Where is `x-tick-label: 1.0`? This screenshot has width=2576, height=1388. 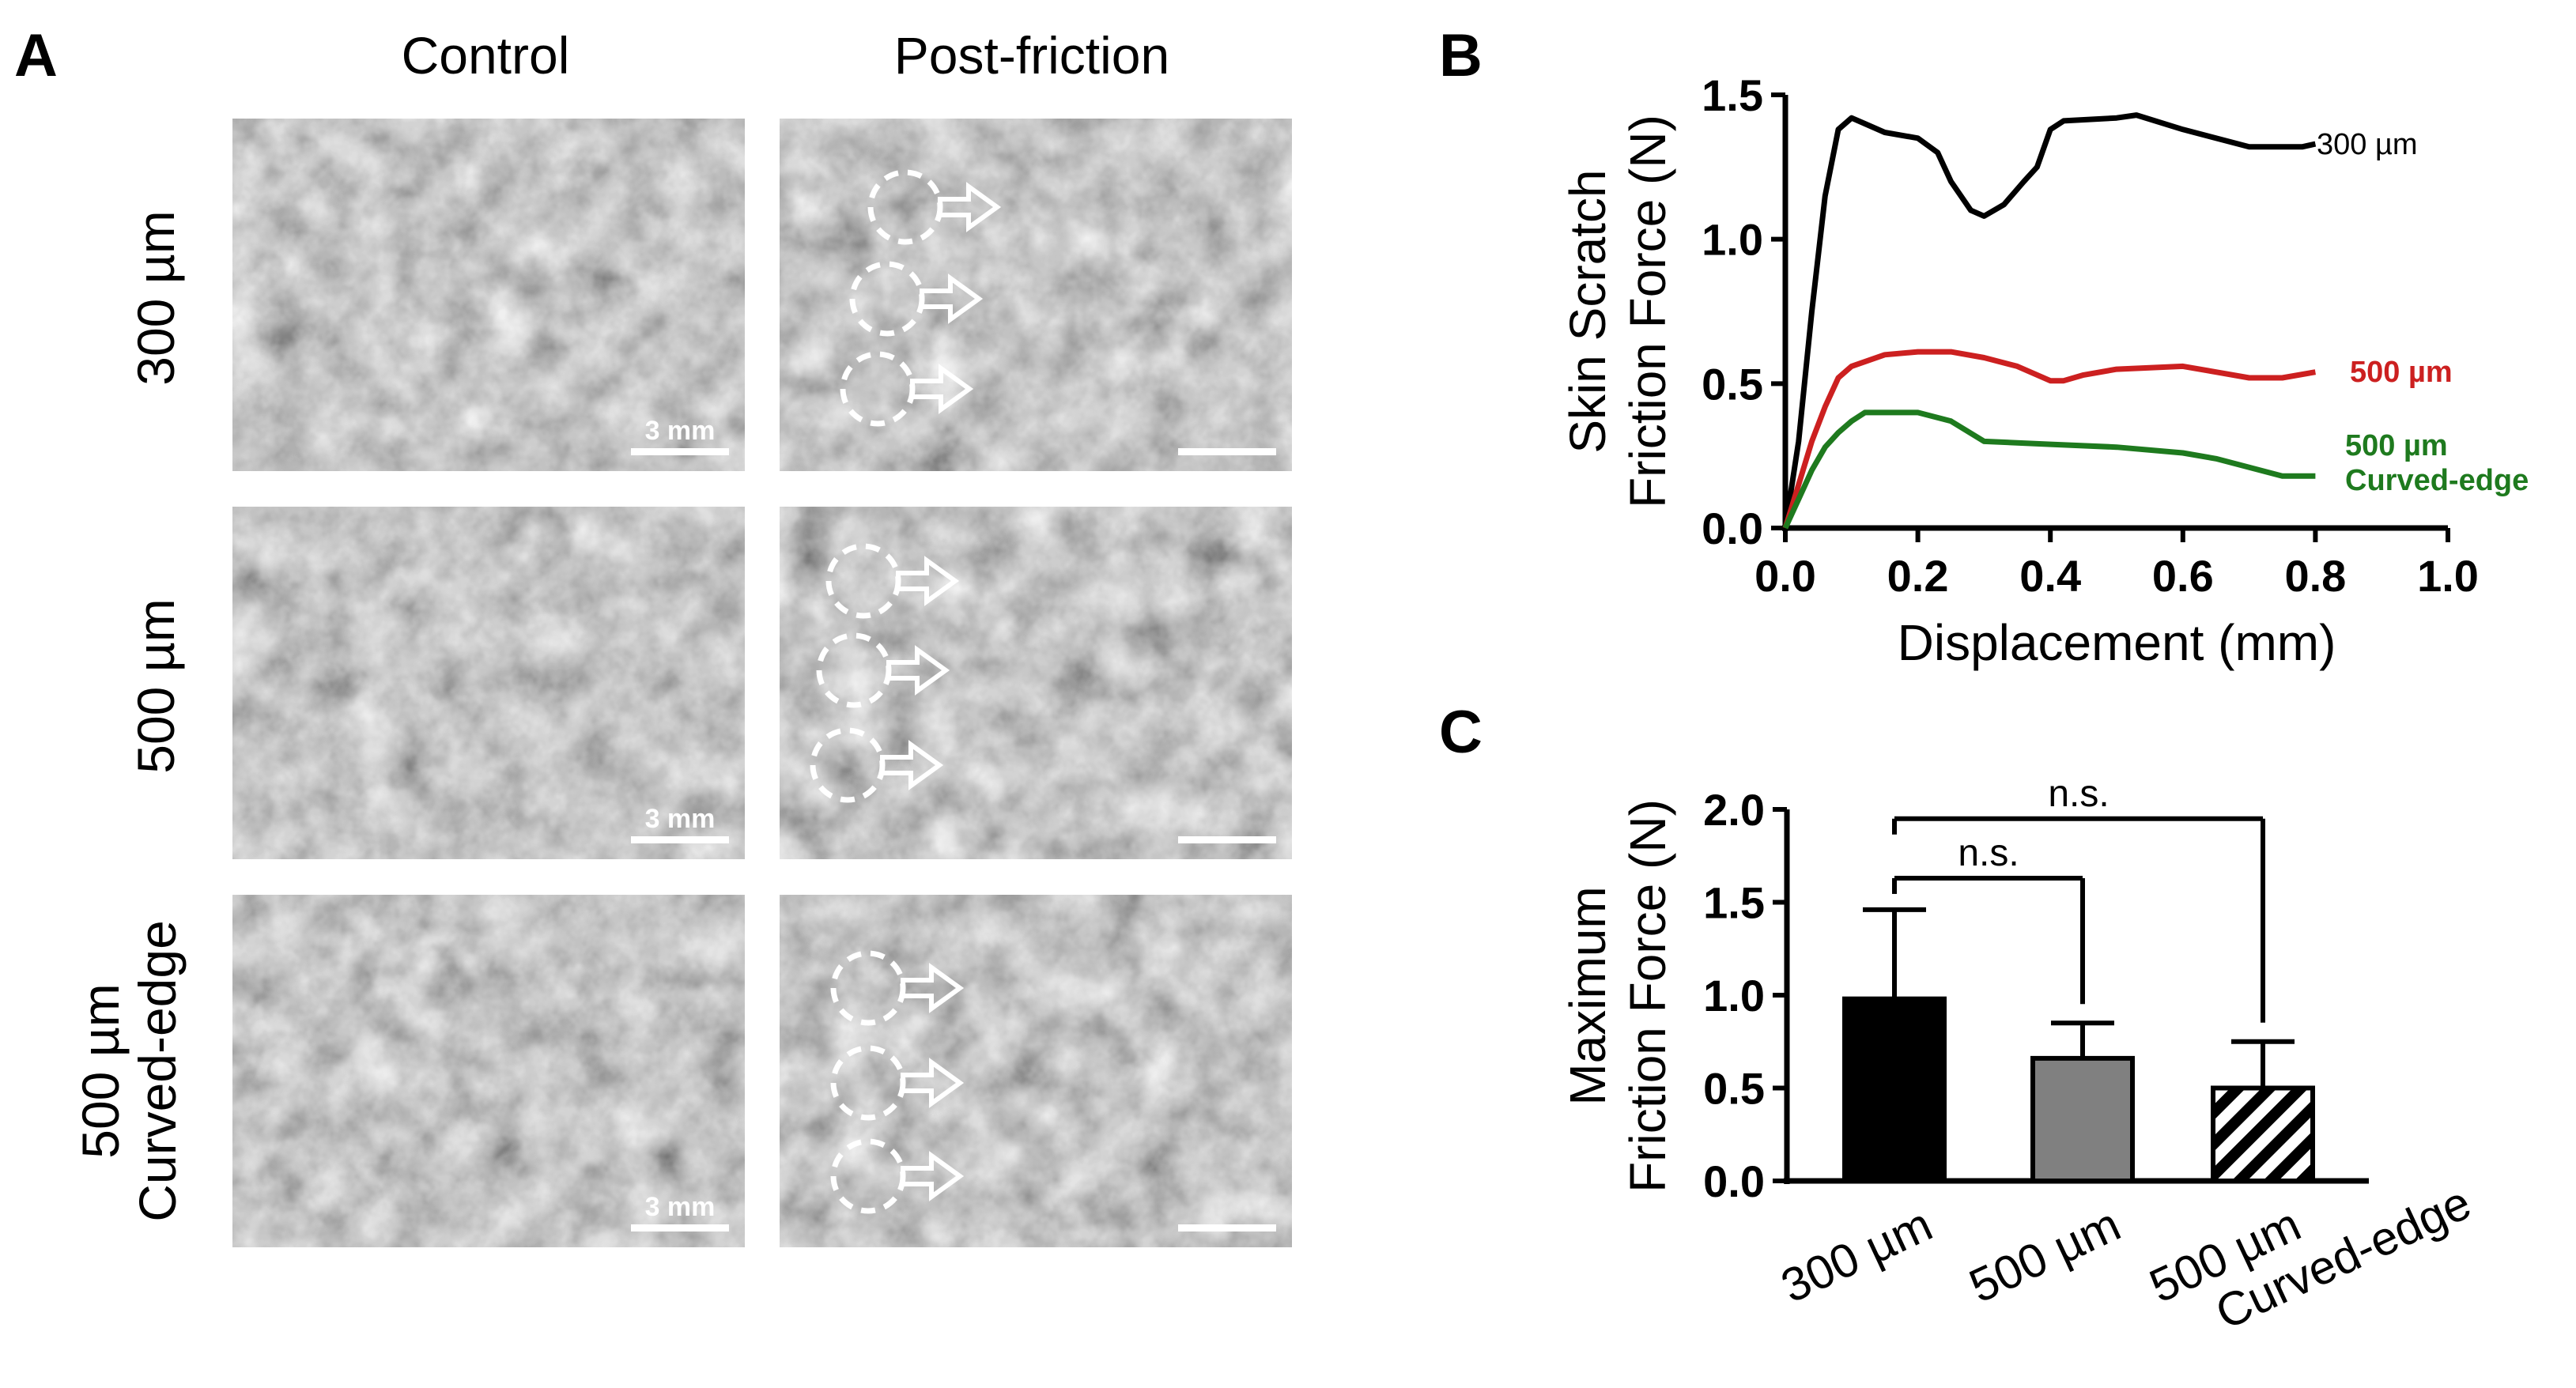
x-tick-label: 1.0 is located at coordinates (2448, 576).